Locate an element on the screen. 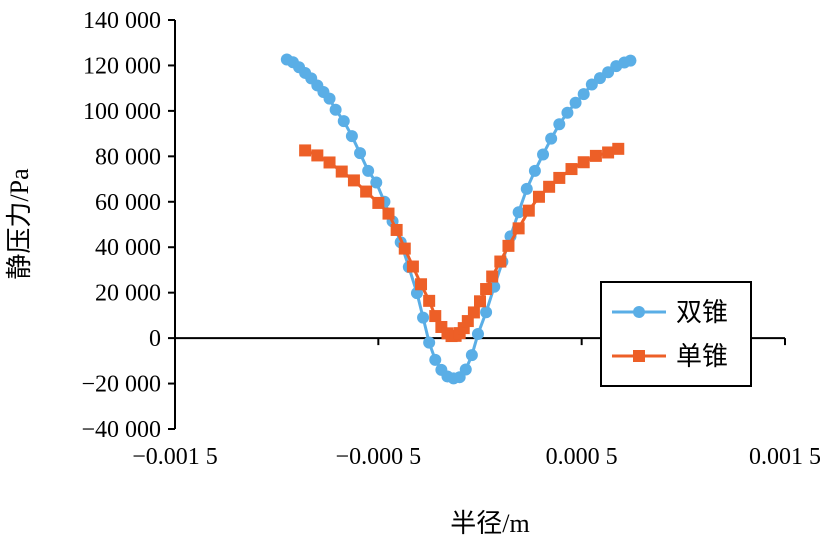 This screenshot has height=544, width=820. legend-item: 双锥 is located at coordinates (670, 312).